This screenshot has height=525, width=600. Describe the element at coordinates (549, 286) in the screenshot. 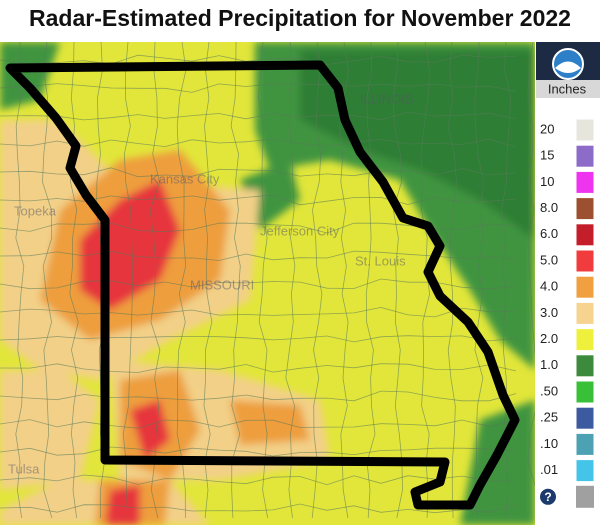

I see `legend-label: 4.0` at that location.